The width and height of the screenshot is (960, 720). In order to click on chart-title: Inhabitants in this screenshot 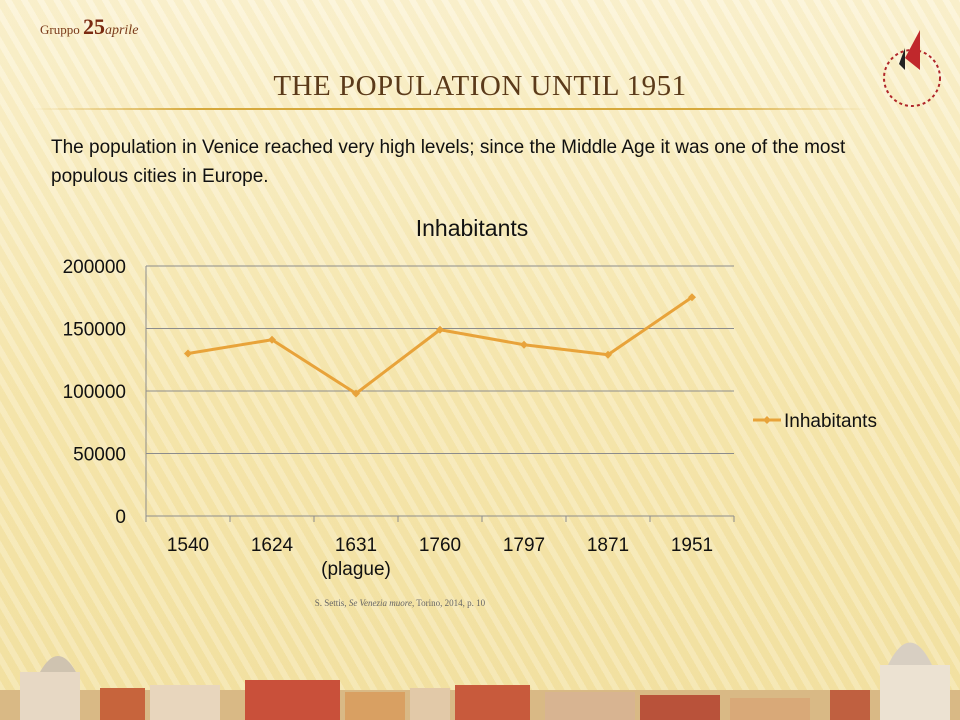, I will do `click(472, 228)`.